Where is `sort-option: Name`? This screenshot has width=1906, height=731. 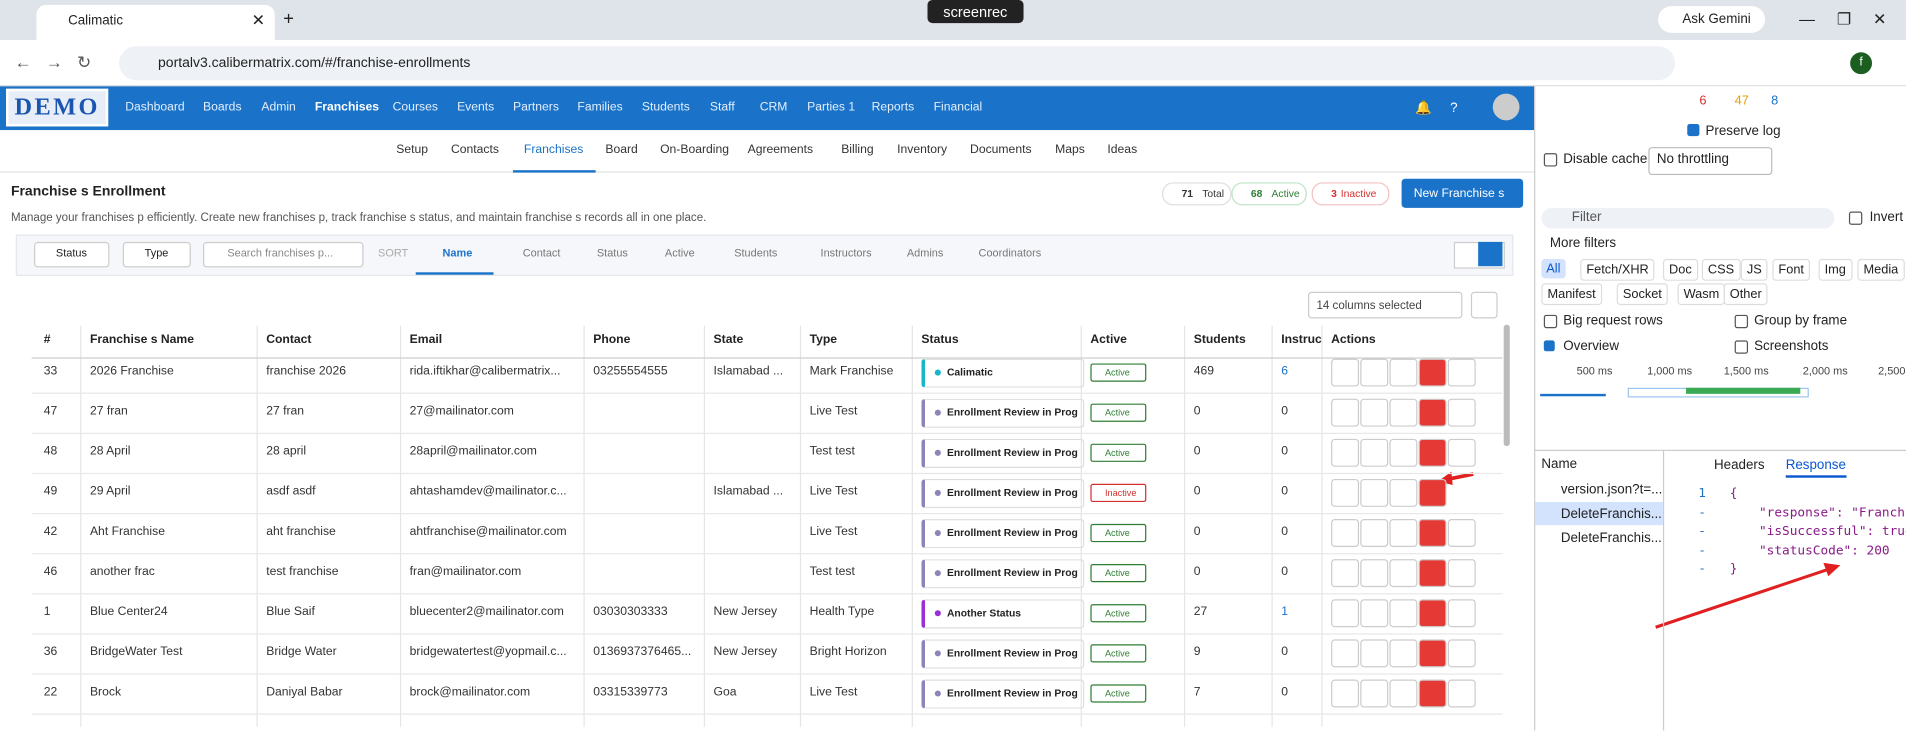
sort-option: Name is located at coordinates (457, 252).